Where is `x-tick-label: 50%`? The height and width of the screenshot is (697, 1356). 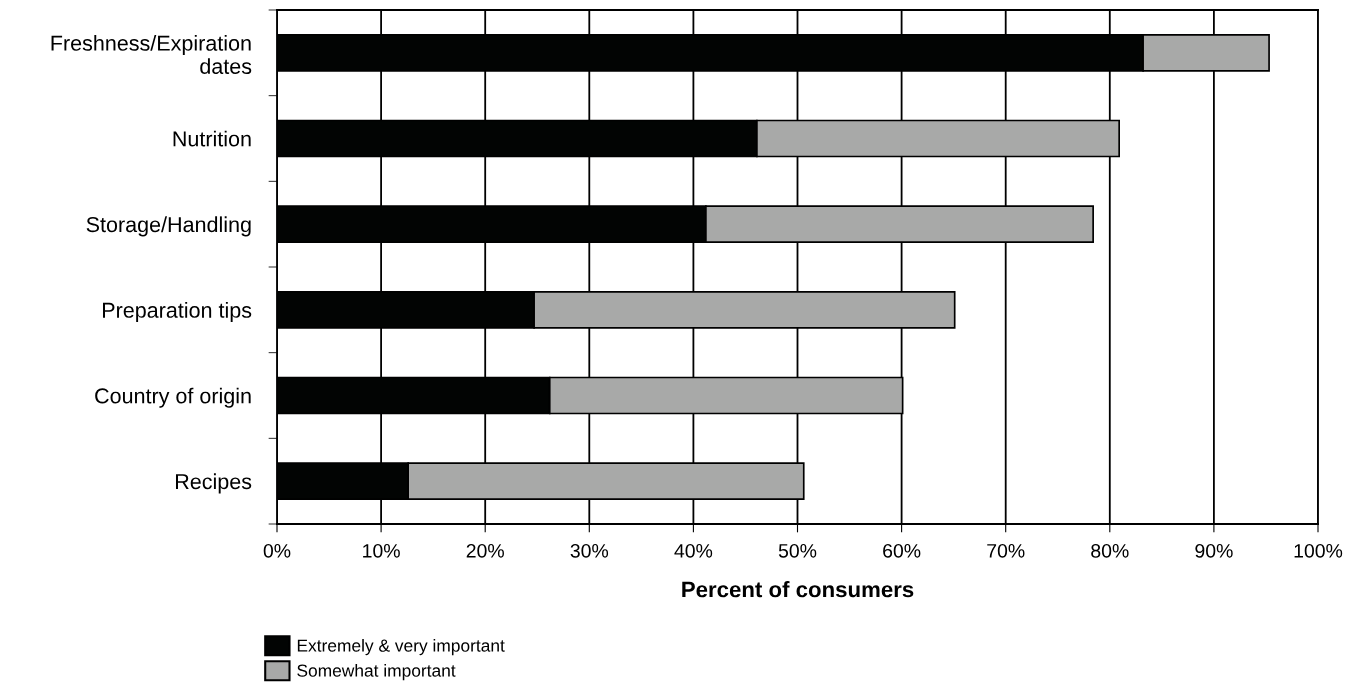
x-tick-label: 50% is located at coordinates (797, 550).